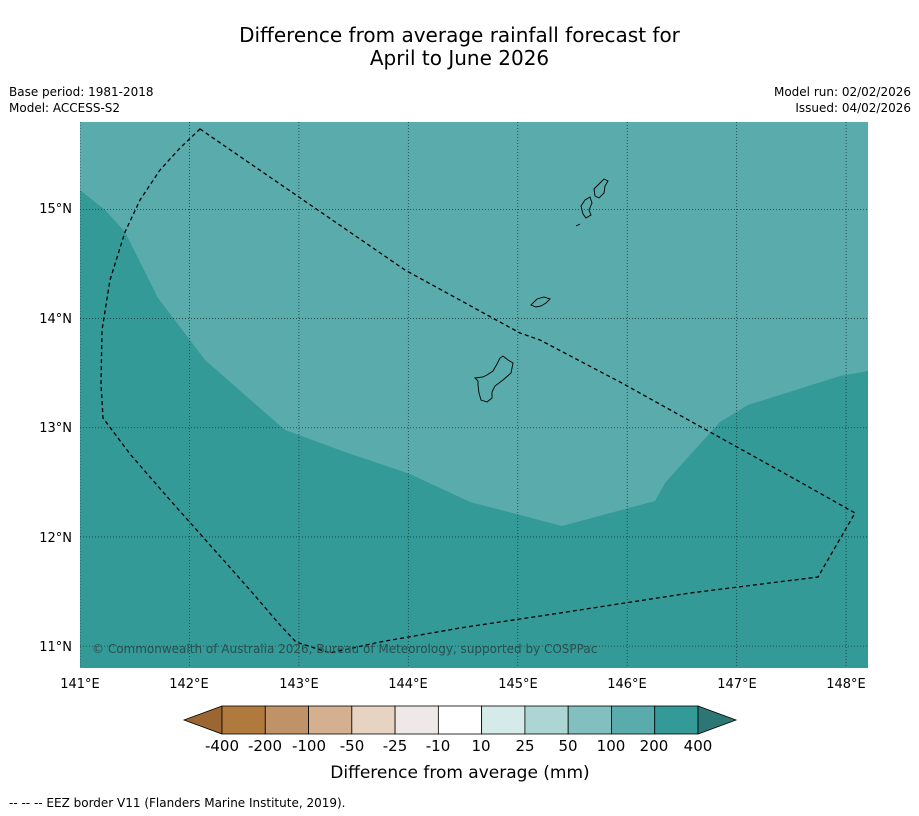 The width and height of the screenshot is (919, 816). What do you see at coordinates (654, 746) in the screenshot?
I see `colorbar-label: 200` at bounding box center [654, 746].